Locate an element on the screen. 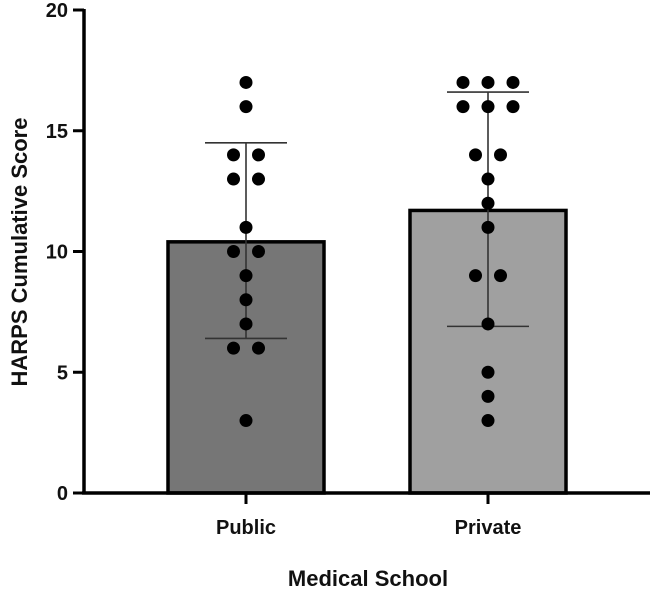 The height and width of the screenshot is (590, 650). y-tick-label: 20 is located at coordinates (57, 11).